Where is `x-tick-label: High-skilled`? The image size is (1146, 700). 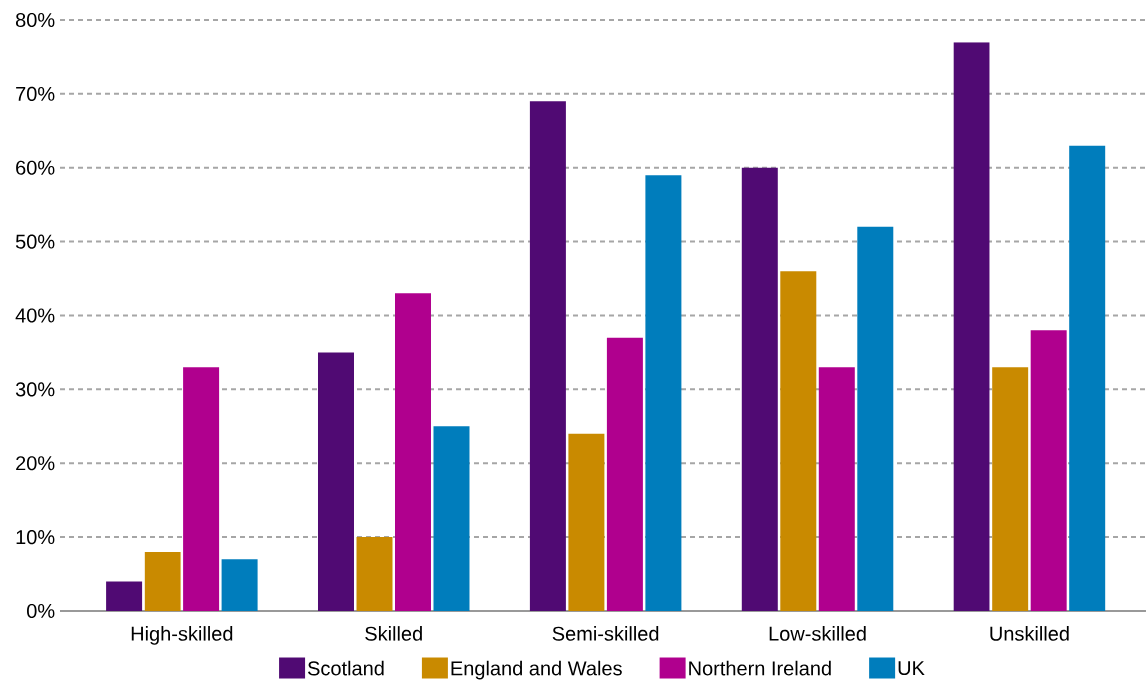
x-tick-label: High-skilled is located at coordinates (182, 635).